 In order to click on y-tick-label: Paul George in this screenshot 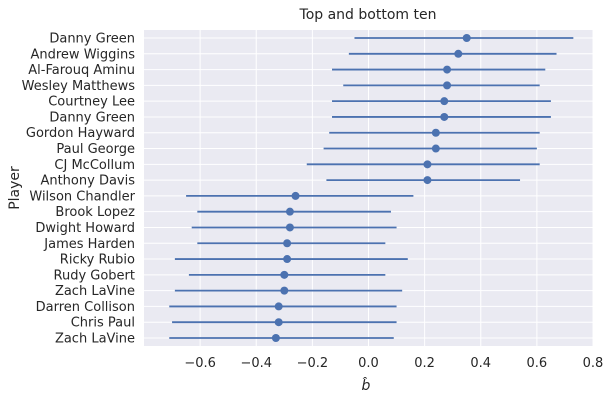, I will do `click(95, 149)`.